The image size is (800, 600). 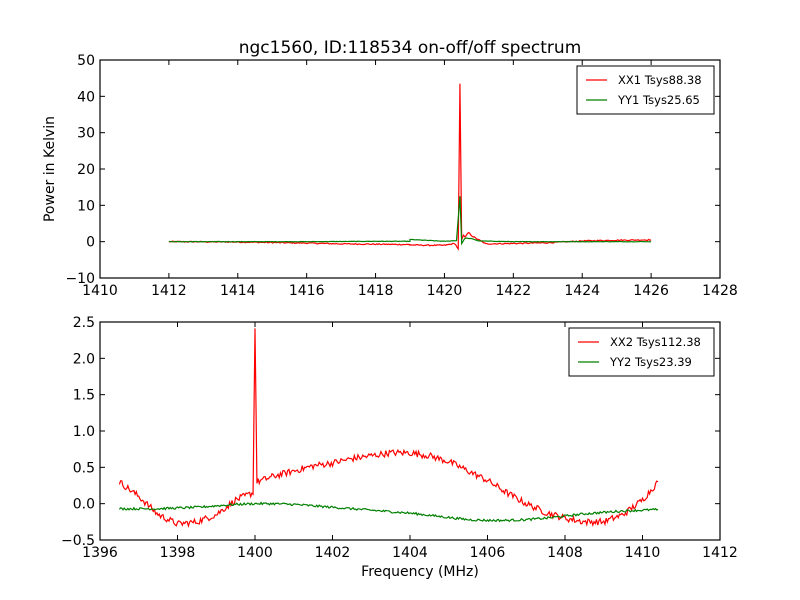 What do you see at coordinates (655, 342) in the screenshot?
I see `legend-label: XX2 Tsys112.38` at bounding box center [655, 342].